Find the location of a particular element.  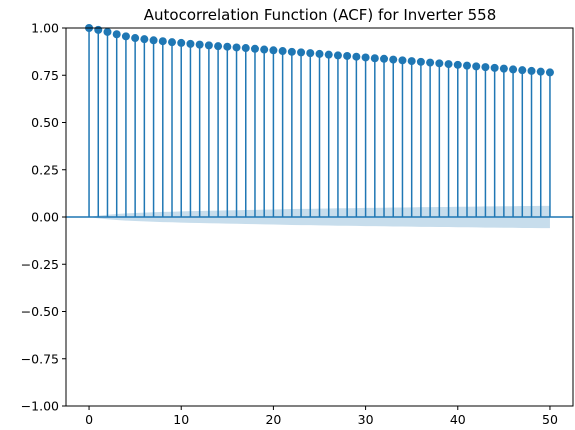

y-tick-label: 0.25 is located at coordinates (45, 169).